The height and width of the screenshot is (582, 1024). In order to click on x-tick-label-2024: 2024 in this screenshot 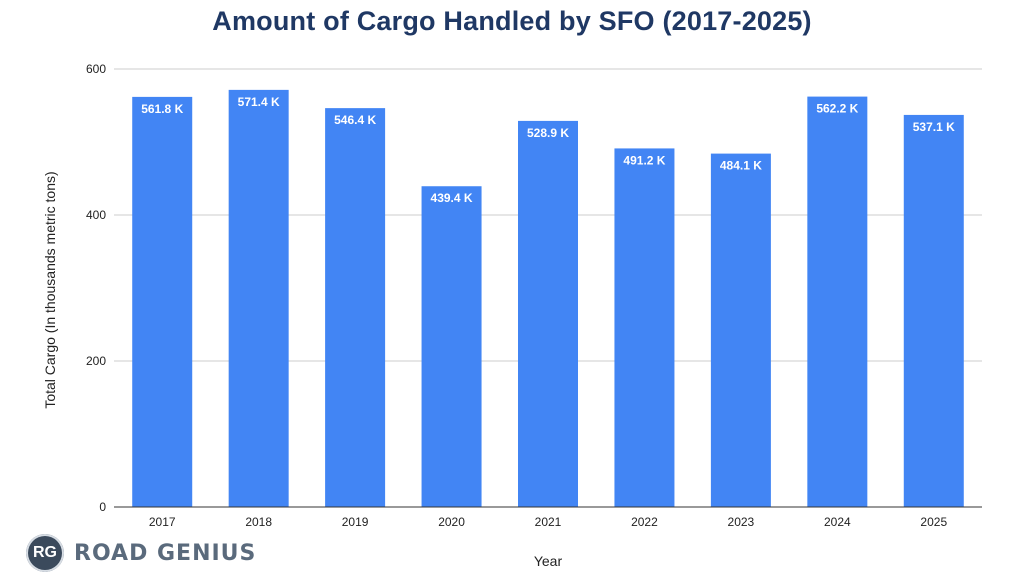, I will do `click(837, 522)`.